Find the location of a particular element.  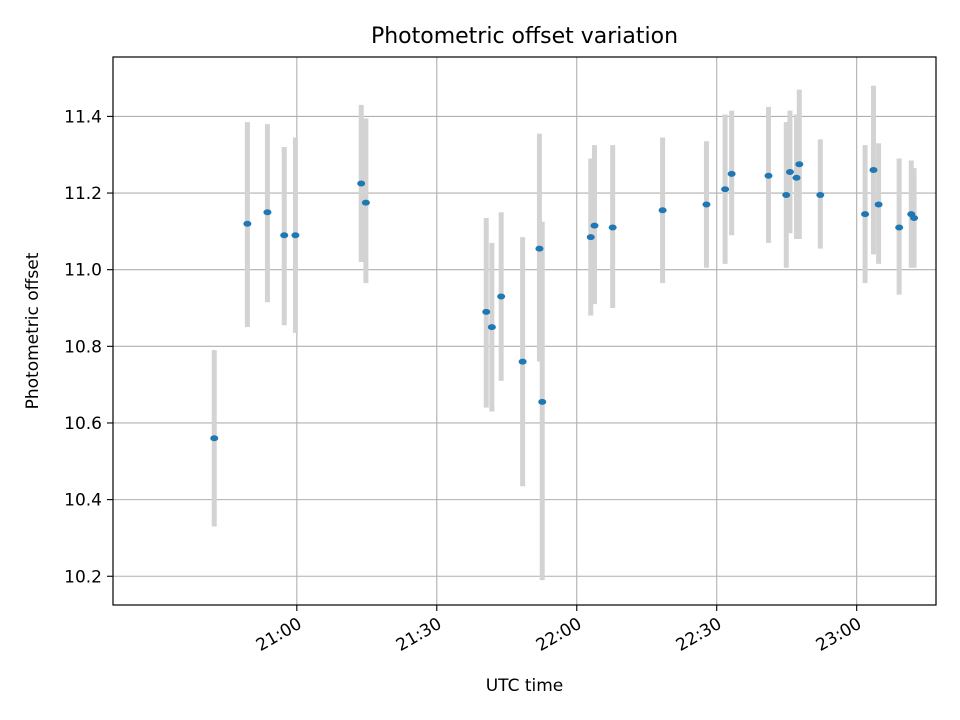

y-axis-label: Photometric offset is located at coordinates (33, 330).